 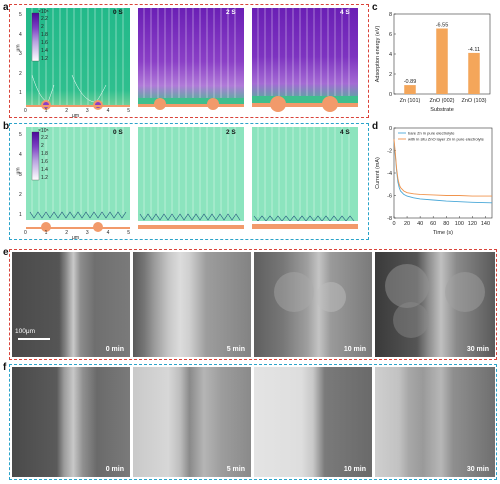 I want to click on y-tick-label: -8, so click(x=389, y=219).